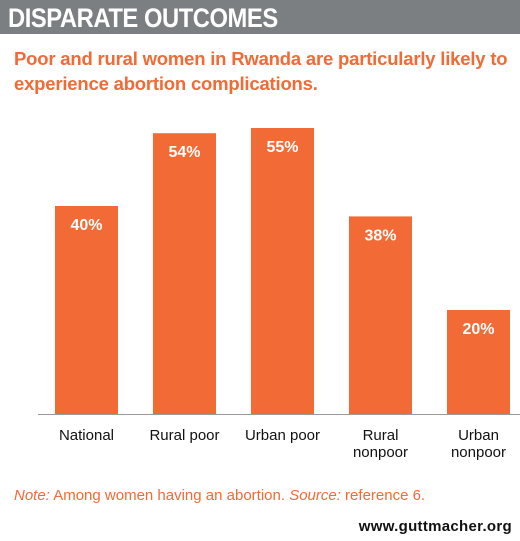 The height and width of the screenshot is (541, 520). What do you see at coordinates (380, 444) in the screenshot?
I see `category-label-4: Rural nonpoor` at bounding box center [380, 444].